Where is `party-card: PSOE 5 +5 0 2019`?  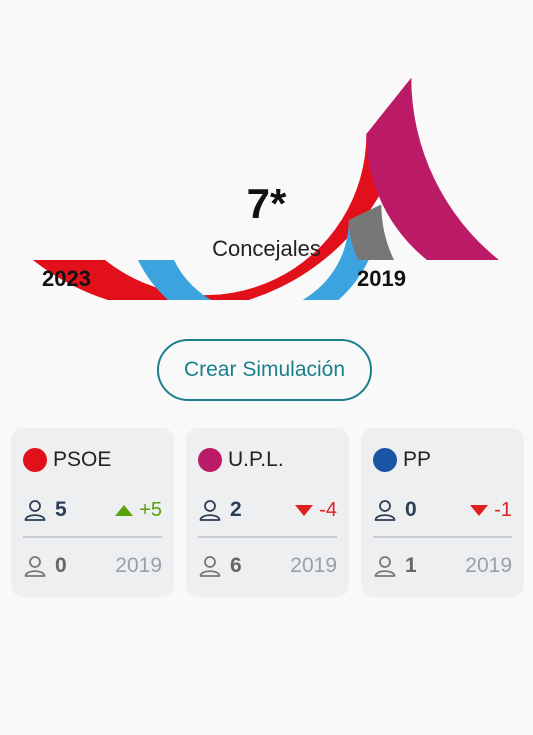
party-card: PSOE 5 +5 0 2019 is located at coordinates (92, 512).